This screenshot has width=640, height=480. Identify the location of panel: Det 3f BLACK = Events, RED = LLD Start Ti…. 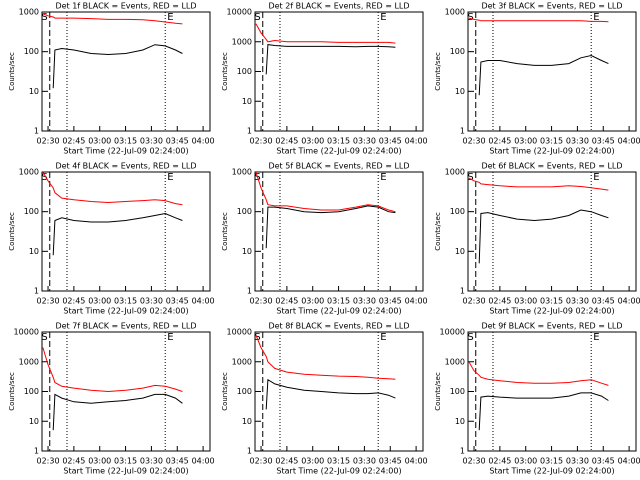
(537, 79).